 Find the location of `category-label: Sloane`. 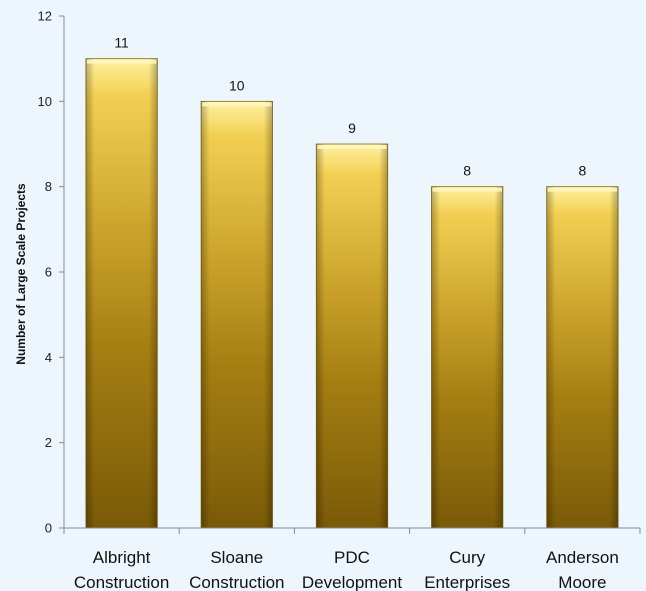

category-label: Sloane is located at coordinates (236, 557).